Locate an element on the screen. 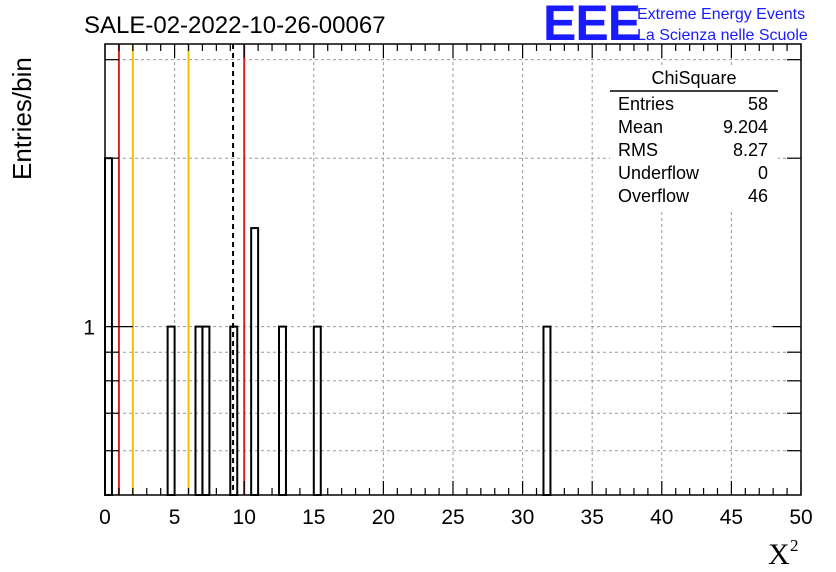 Image resolution: width=836 pixels, height=572 pixels. stats-row-value: 46 is located at coordinates (758, 196).